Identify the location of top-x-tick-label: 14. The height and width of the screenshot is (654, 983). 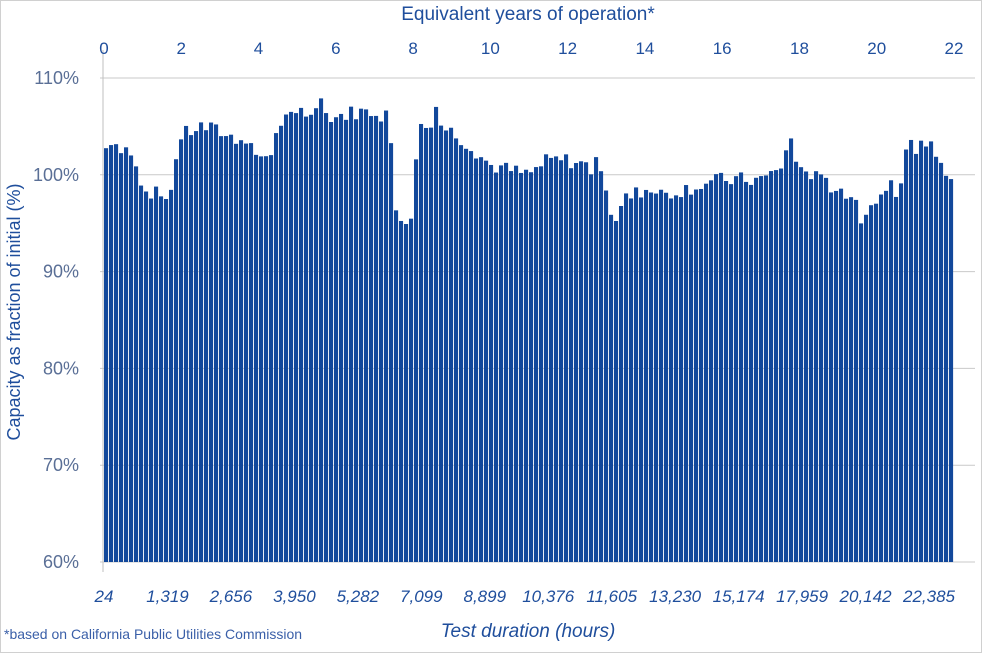
(644, 48).